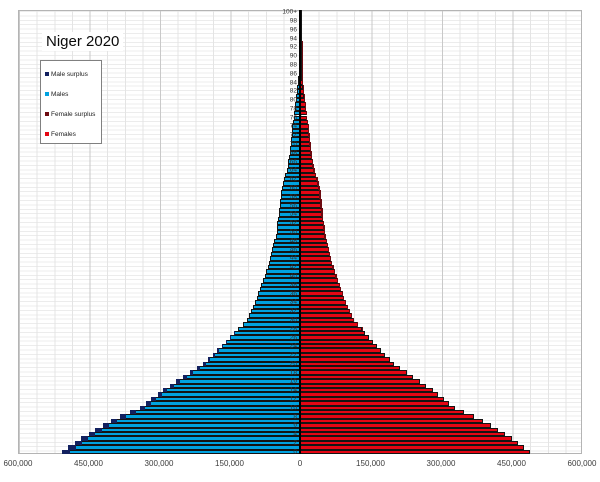  What do you see at coordinates (293, 294) in the screenshot?
I see `age-tick-label: 36` at bounding box center [293, 294].